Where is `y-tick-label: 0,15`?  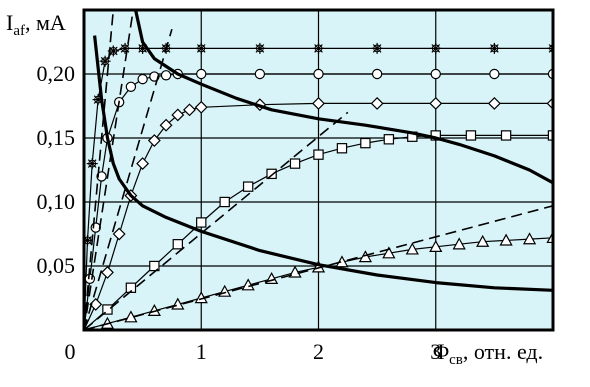 y-tick-label: 0,15 is located at coordinates (56, 137).